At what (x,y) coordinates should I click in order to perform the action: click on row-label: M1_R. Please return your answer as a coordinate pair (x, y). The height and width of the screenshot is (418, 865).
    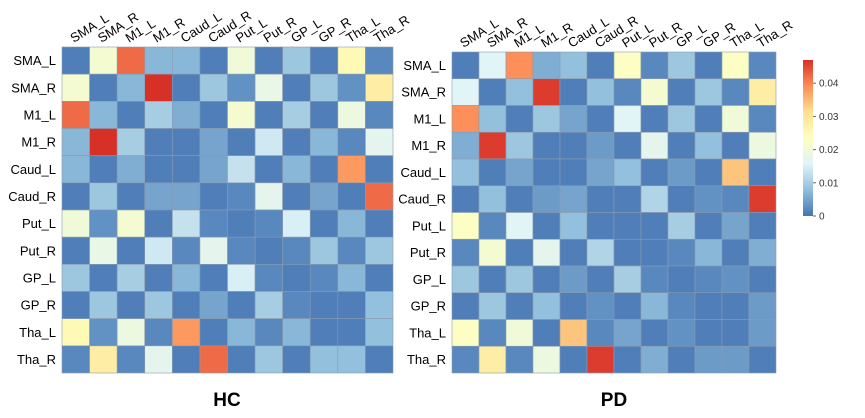
    Looking at the image, I should click on (428, 145).